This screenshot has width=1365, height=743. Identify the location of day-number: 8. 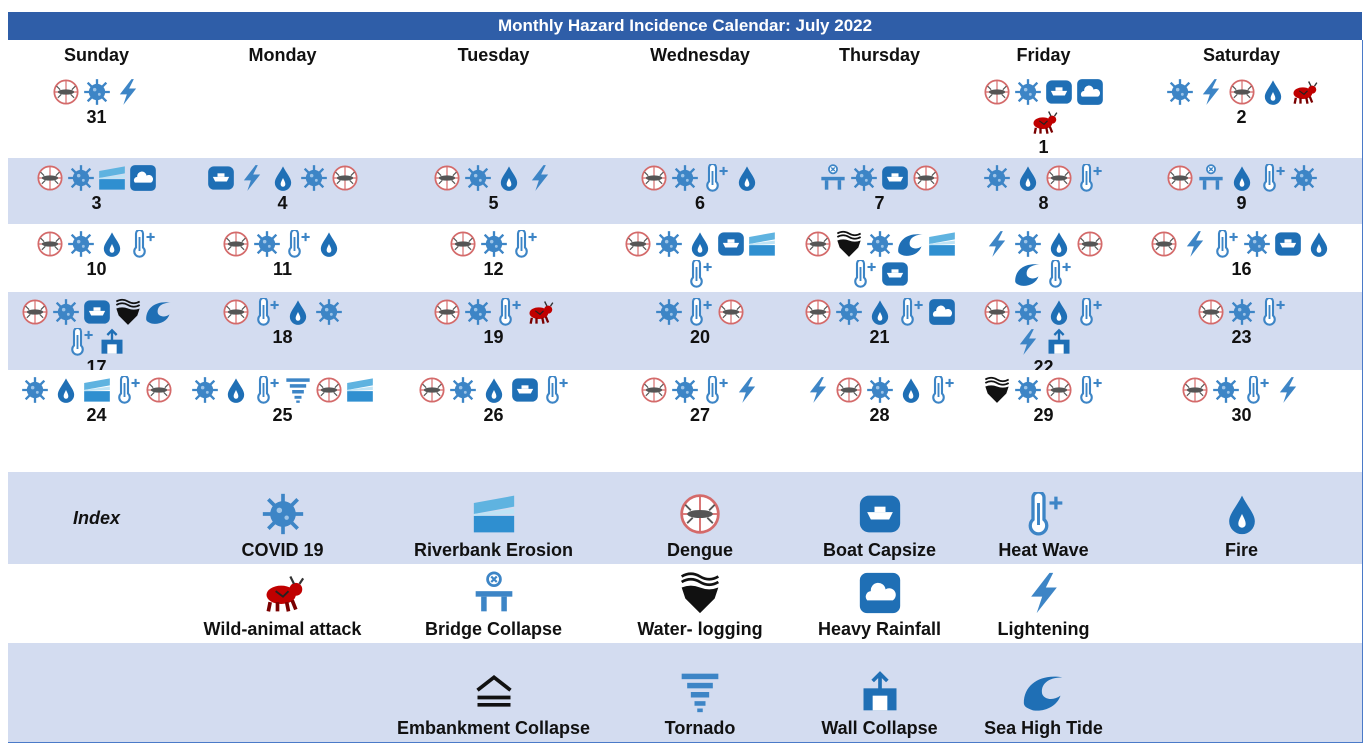
(1043, 203).